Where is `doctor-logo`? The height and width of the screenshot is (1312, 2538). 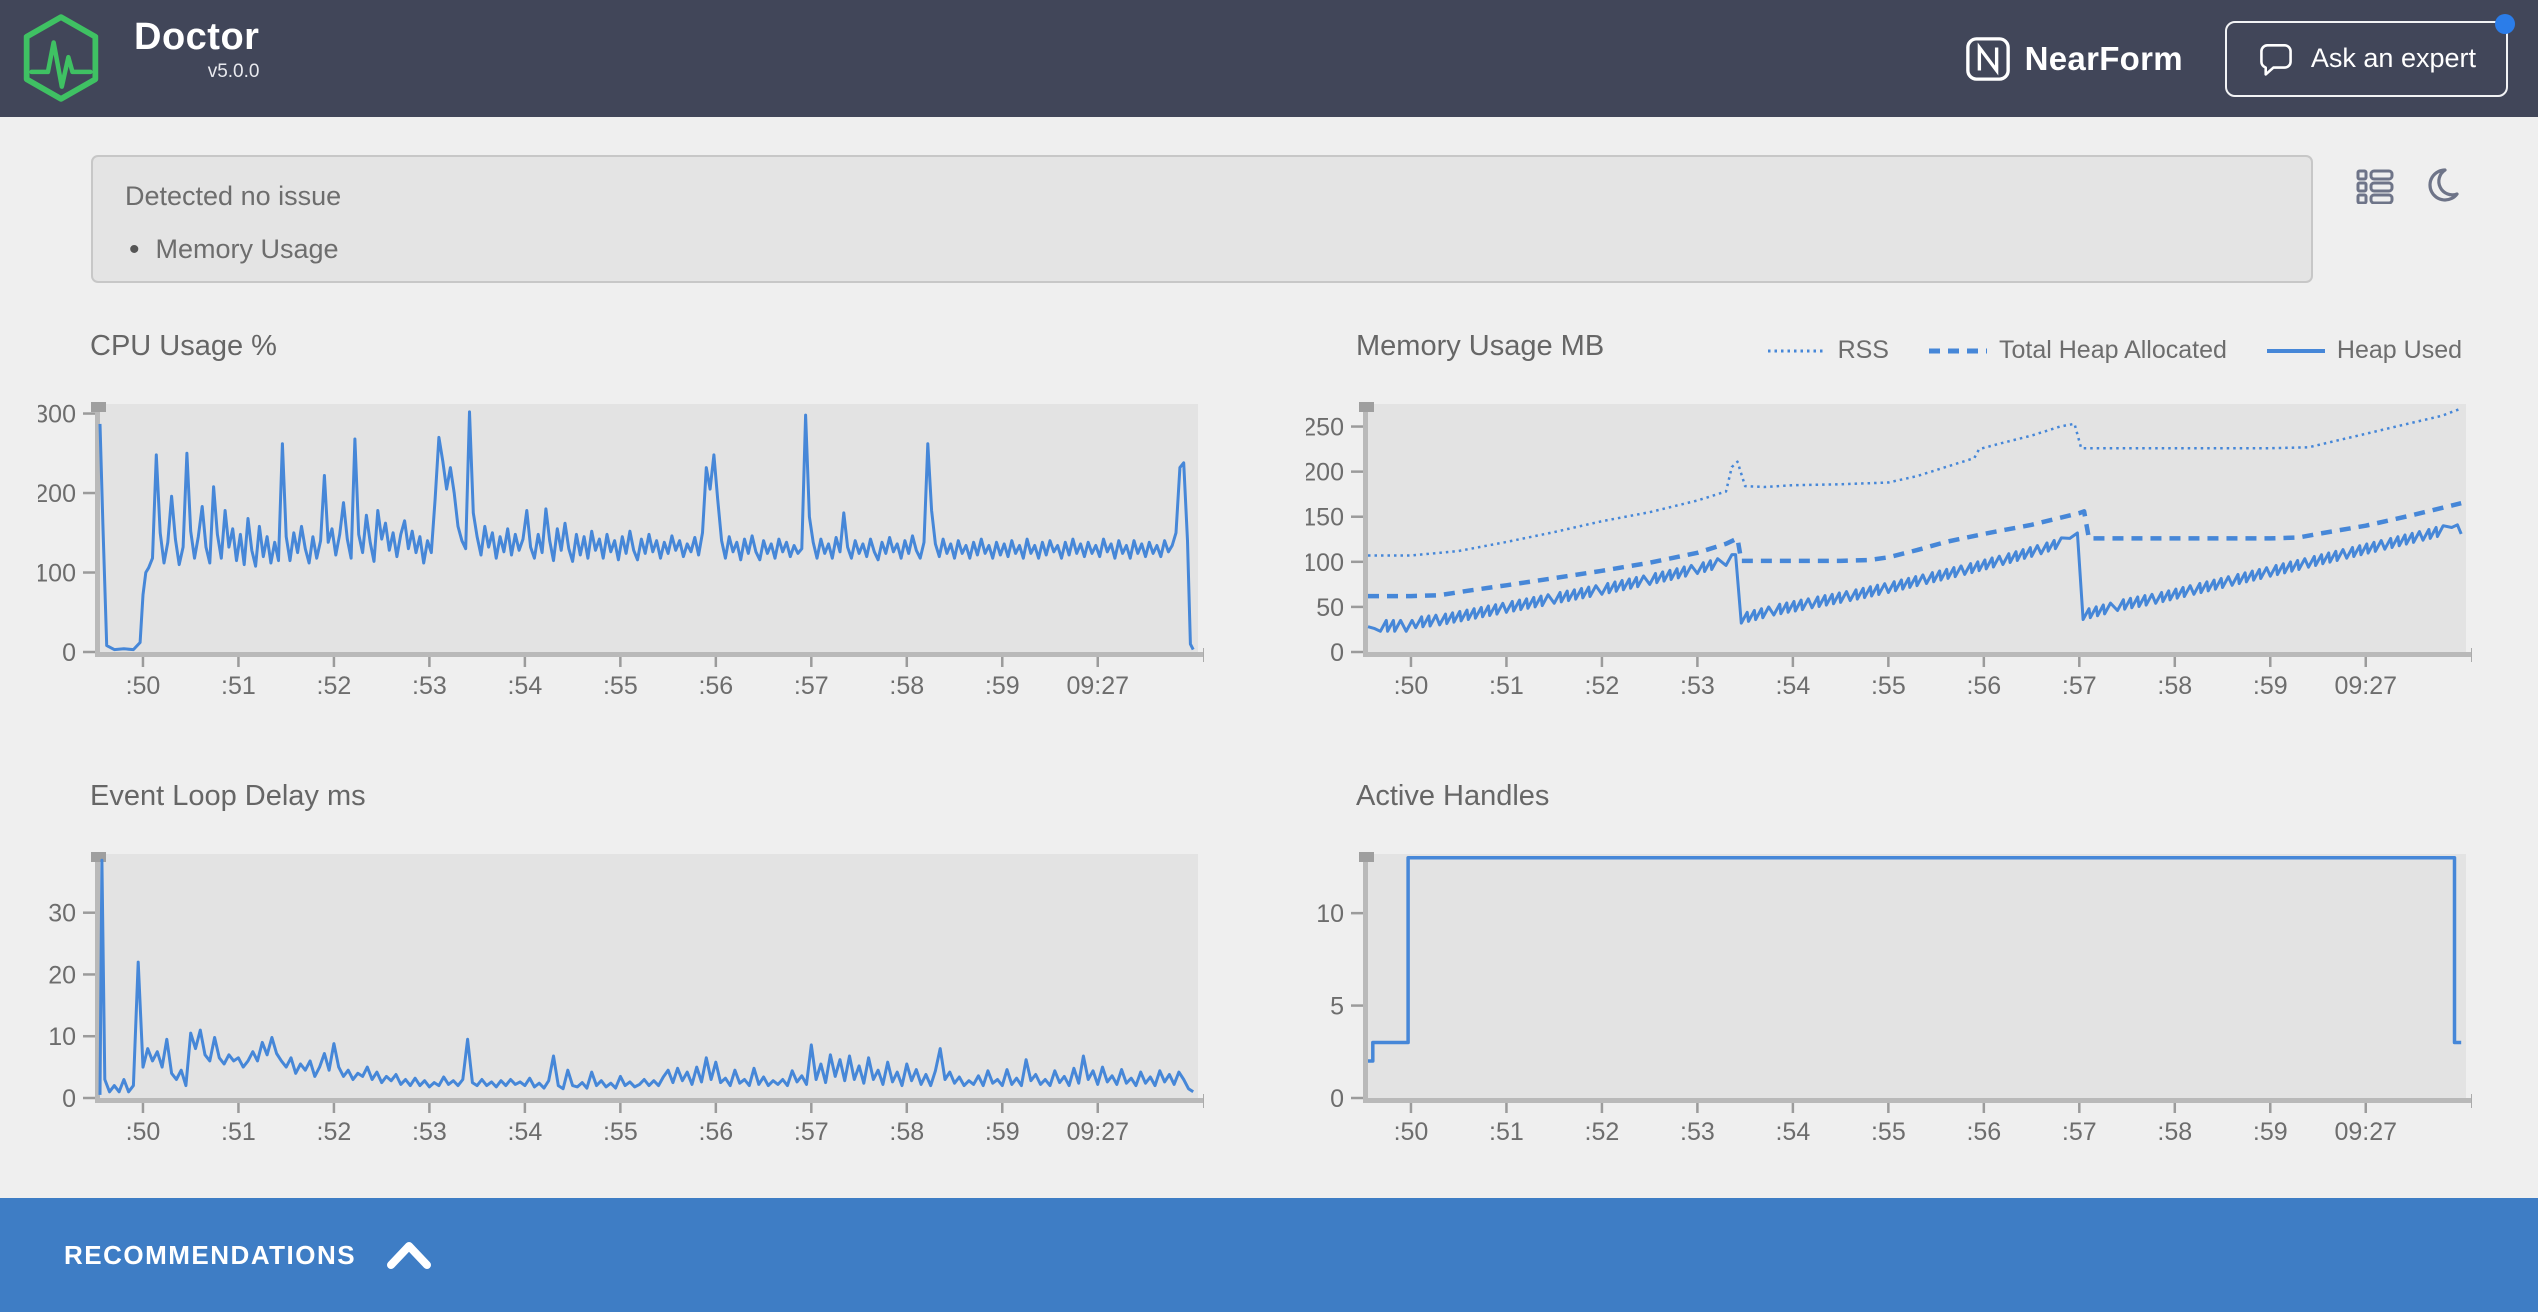 doctor-logo is located at coordinates (61, 58).